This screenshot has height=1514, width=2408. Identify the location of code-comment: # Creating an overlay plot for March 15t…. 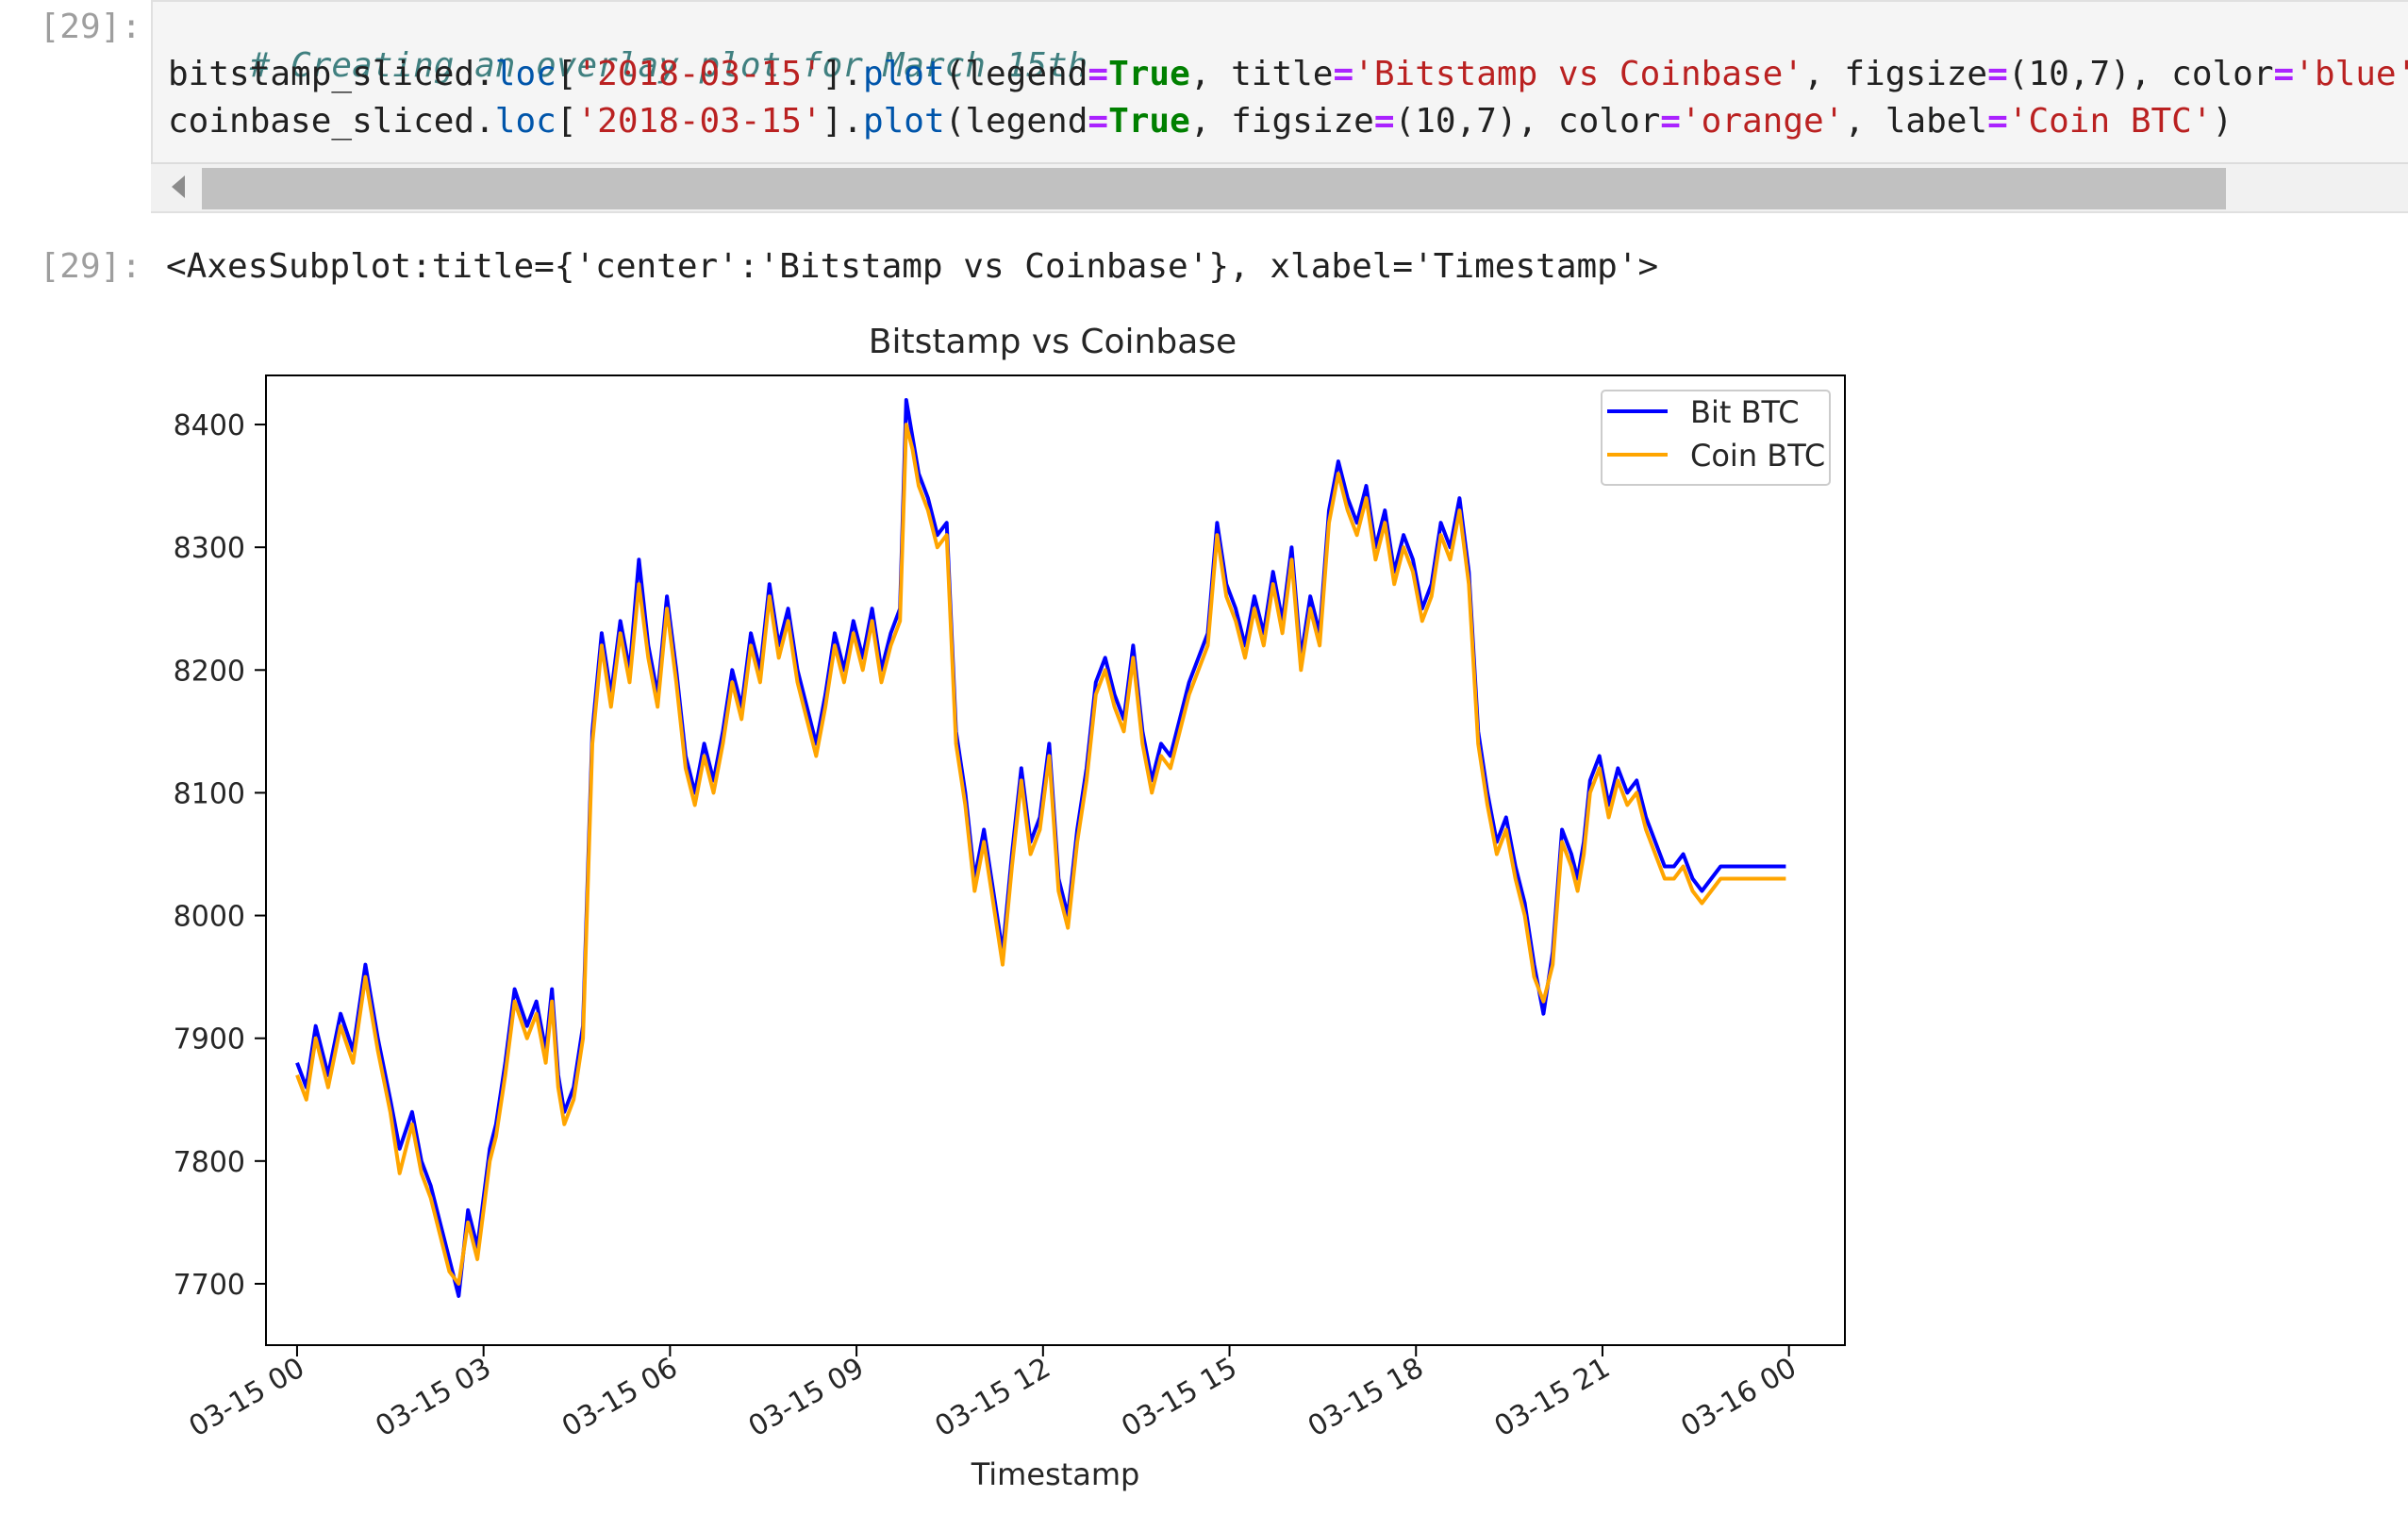
(668, 65).